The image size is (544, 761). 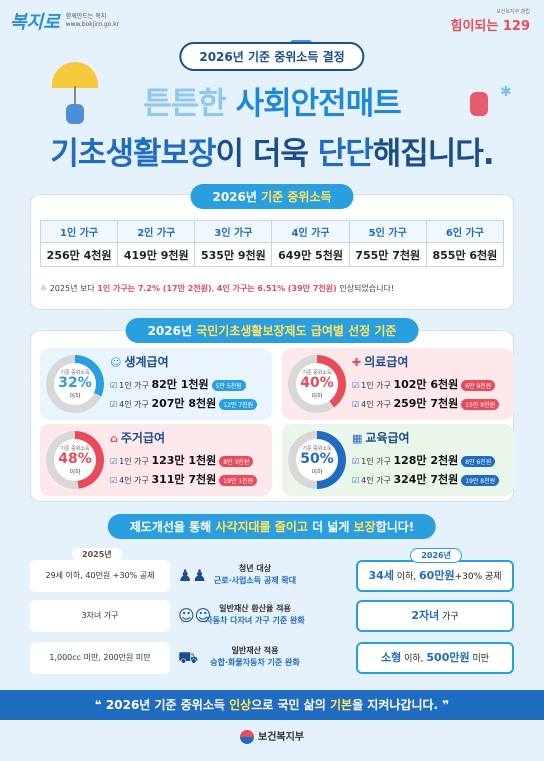 I want to click on improve-new: 소형 이하, 500만원 미만, so click(x=435, y=658).